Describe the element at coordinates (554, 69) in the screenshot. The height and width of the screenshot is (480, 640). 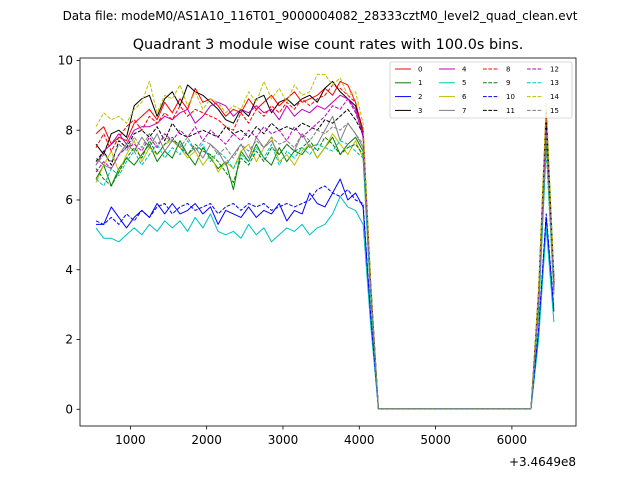
I see `legend-label-12: 12` at that location.